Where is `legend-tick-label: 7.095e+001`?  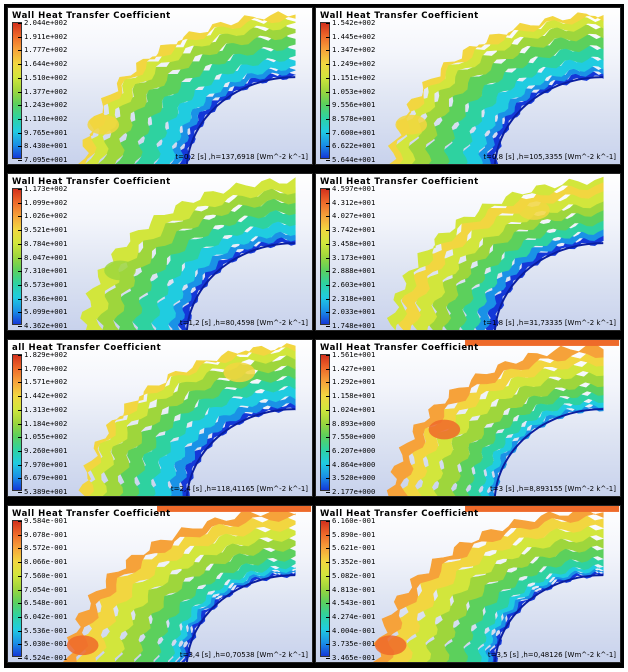 legend-tick-label: 7.095e+001 is located at coordinates (42, 159).